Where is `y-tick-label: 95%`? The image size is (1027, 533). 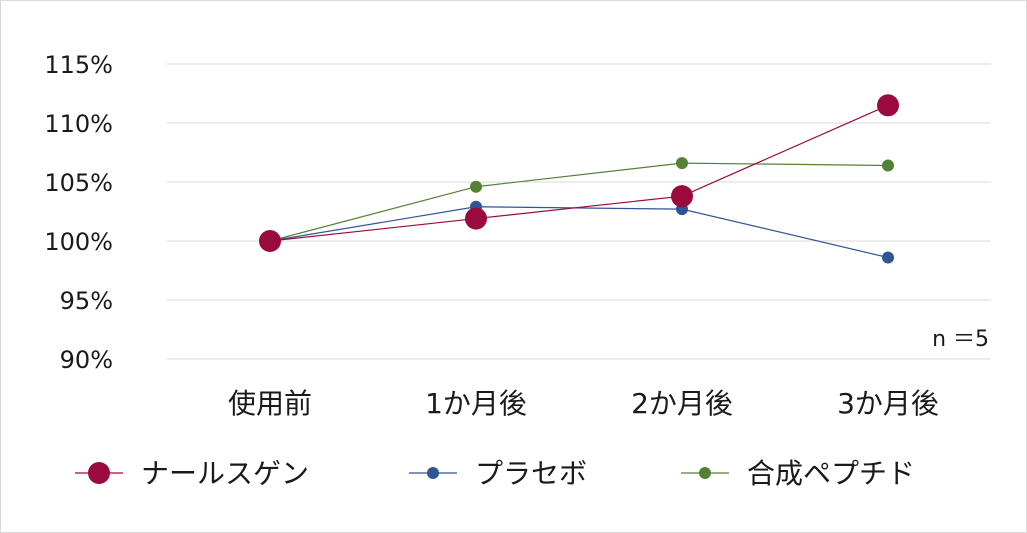 y-tick-label: 95% is located at coordinates (86, 301).